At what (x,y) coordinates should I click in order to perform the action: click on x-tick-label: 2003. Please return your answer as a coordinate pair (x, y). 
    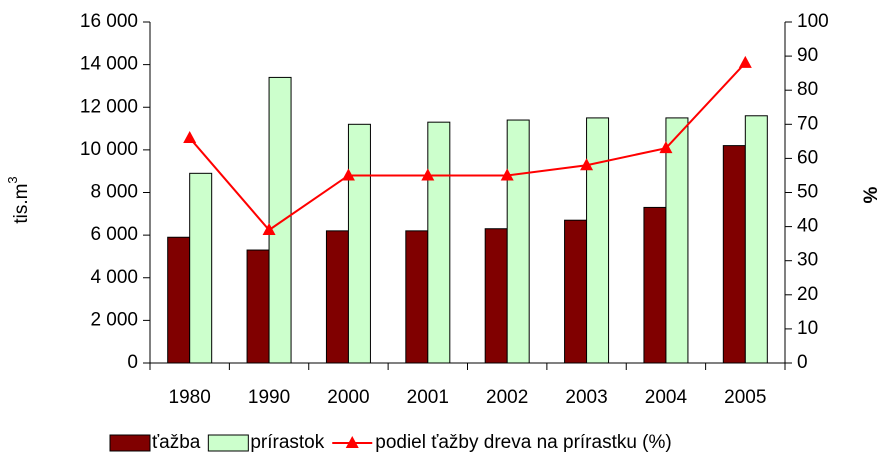
    Looking at the image, I should click on (586, 397).